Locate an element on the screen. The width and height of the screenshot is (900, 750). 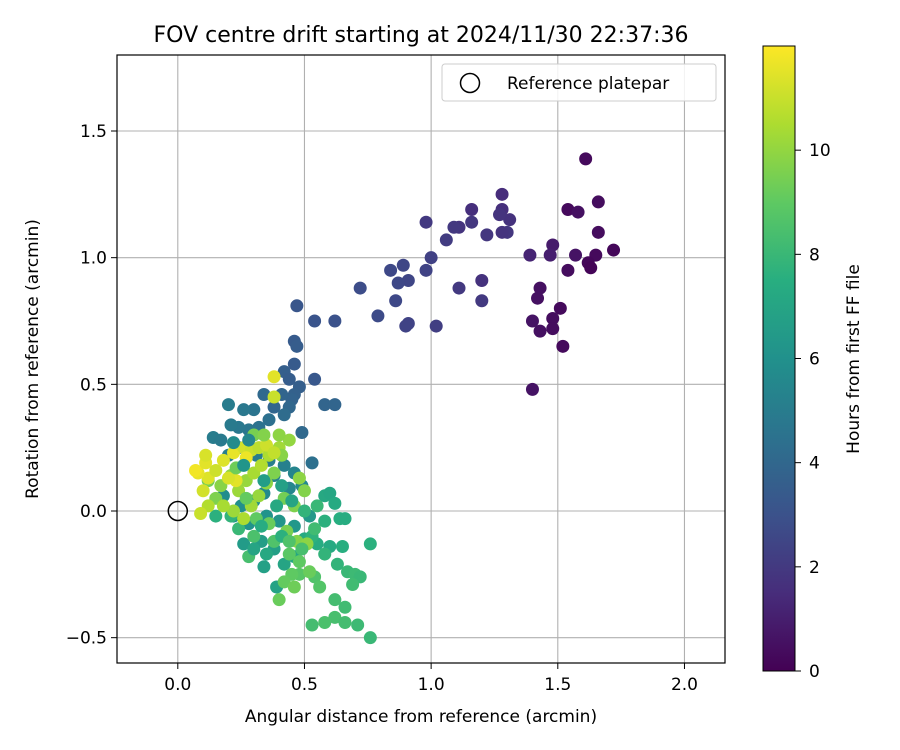
y-tick-label: −0.5 is located at coordinates (86, 639).